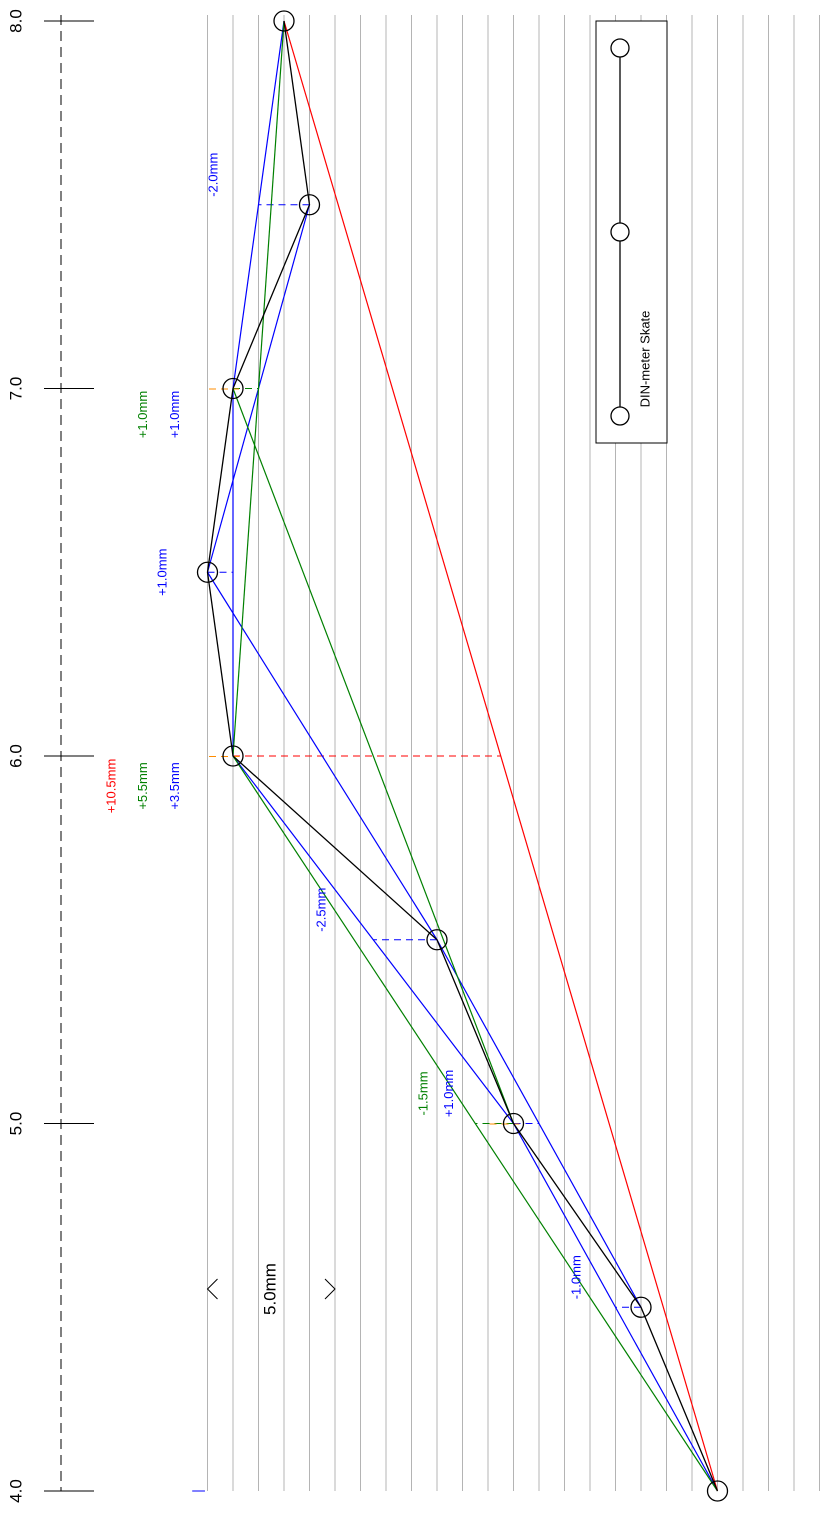 This screenshot has height=1515, width=823. What do you see at coordinates (50, 756) in the screenshot?
I see `position-axis: 4.0 5.0 6.0 7.0 8.0` at bounding box center [50, 756].